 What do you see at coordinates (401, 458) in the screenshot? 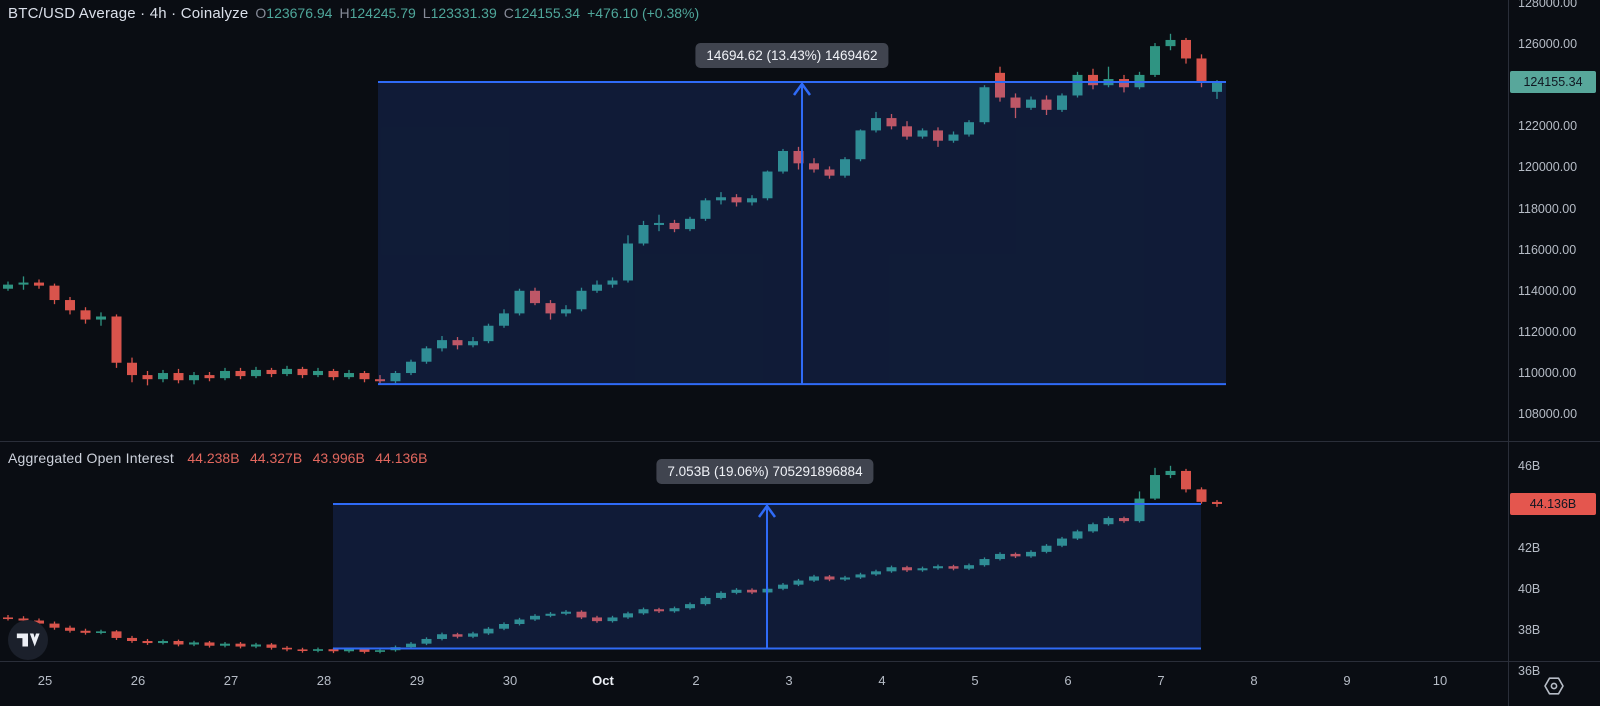
I see `oi-close-value: 44.136B` at bounding box center [401, 458].